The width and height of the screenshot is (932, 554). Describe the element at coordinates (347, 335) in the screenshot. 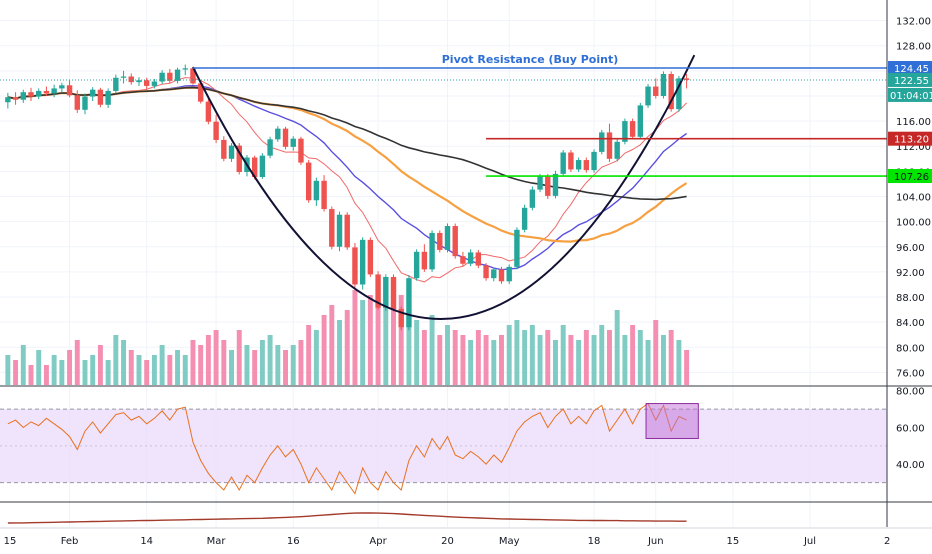

I see `volume-layer` at that location.